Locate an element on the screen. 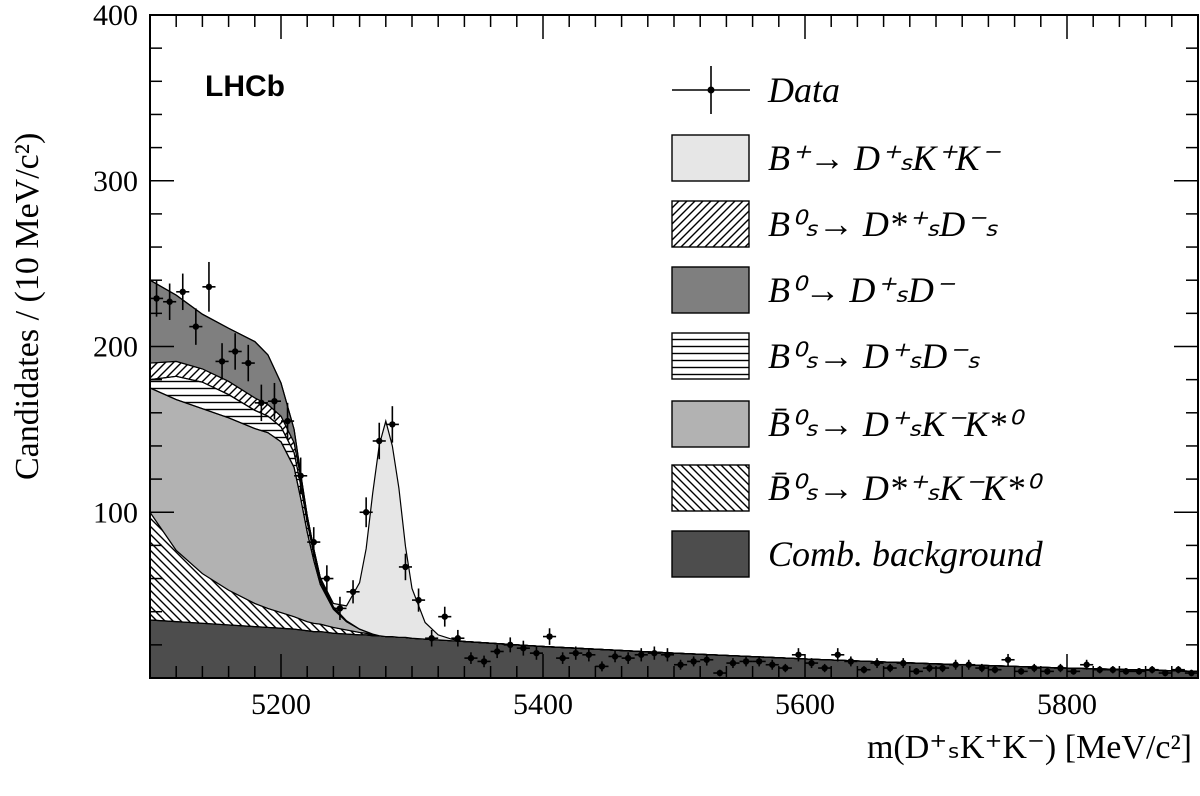  legend-entry: B̄⁰ₛ→ D⁺ₛK⁻K*⁰ is located at coordinates (848, 424).